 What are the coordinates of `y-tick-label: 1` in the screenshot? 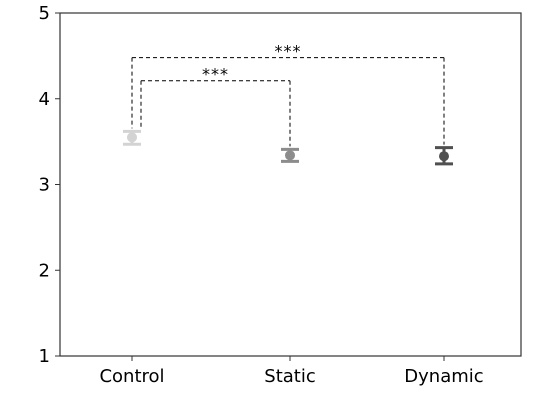 It's located at (44, 356).